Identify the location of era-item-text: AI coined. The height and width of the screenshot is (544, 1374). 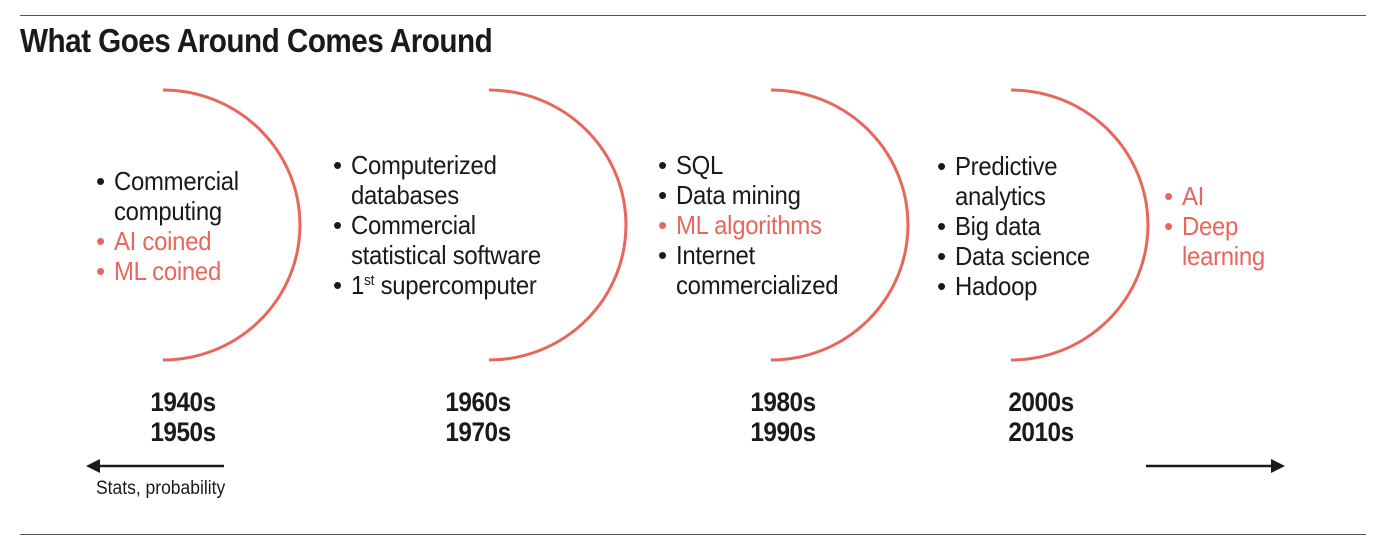
(163, 241).